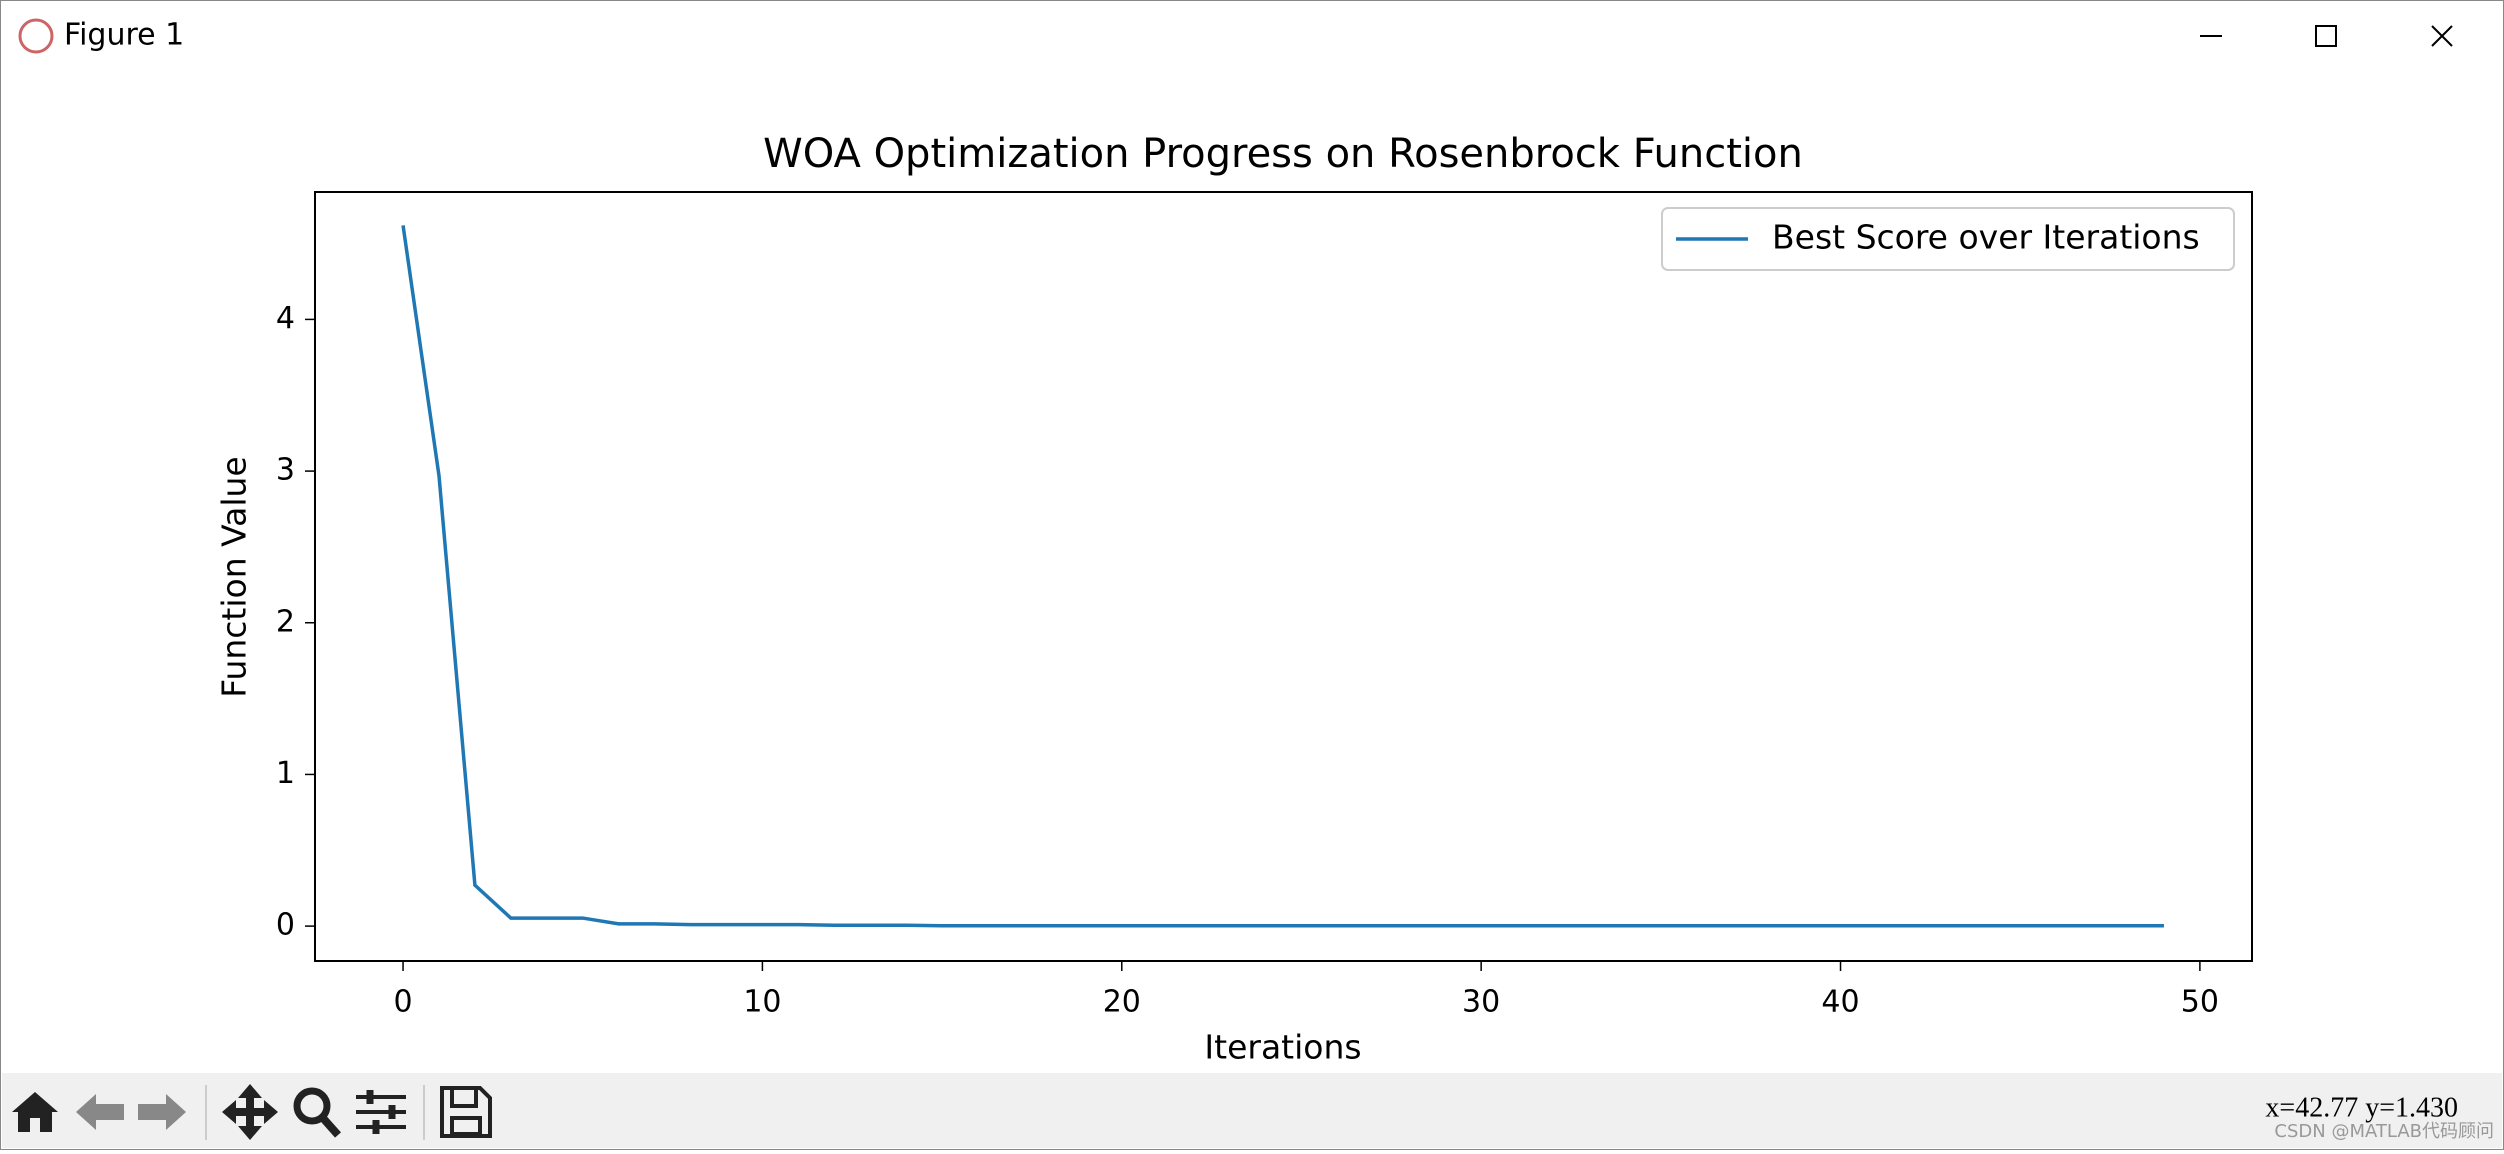 This screenshot has height=1154, width=2504. I want to click on app-icon, so click(36, 36).